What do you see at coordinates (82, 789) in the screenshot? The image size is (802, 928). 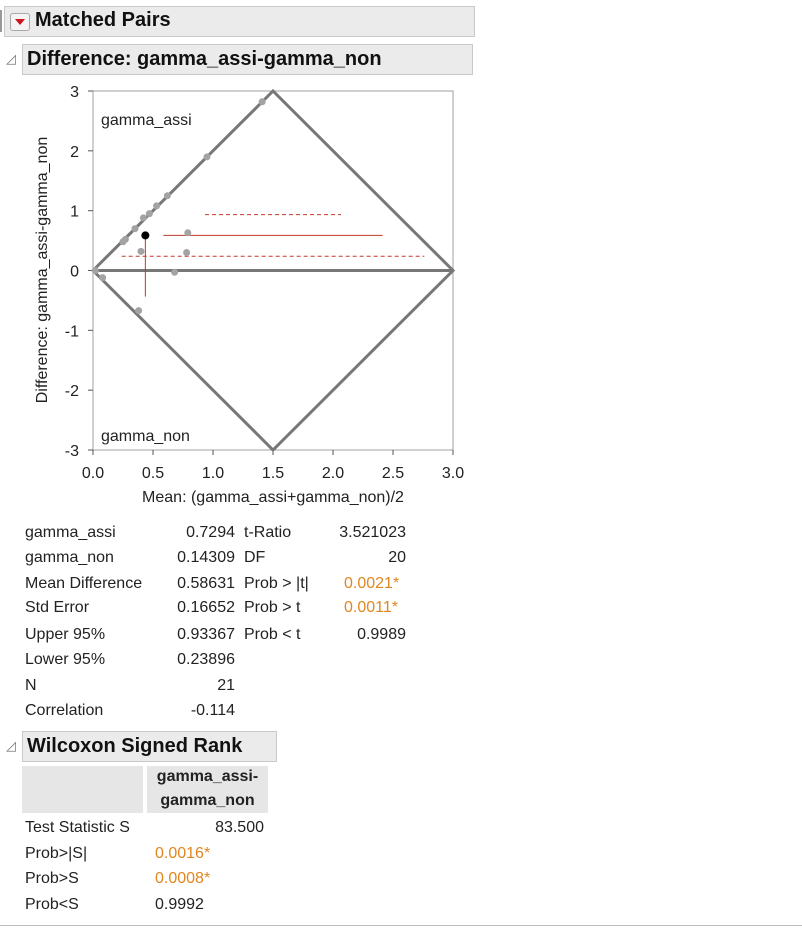 I see `wilcoxon-corner-cell` at bounding box center [82, 789].